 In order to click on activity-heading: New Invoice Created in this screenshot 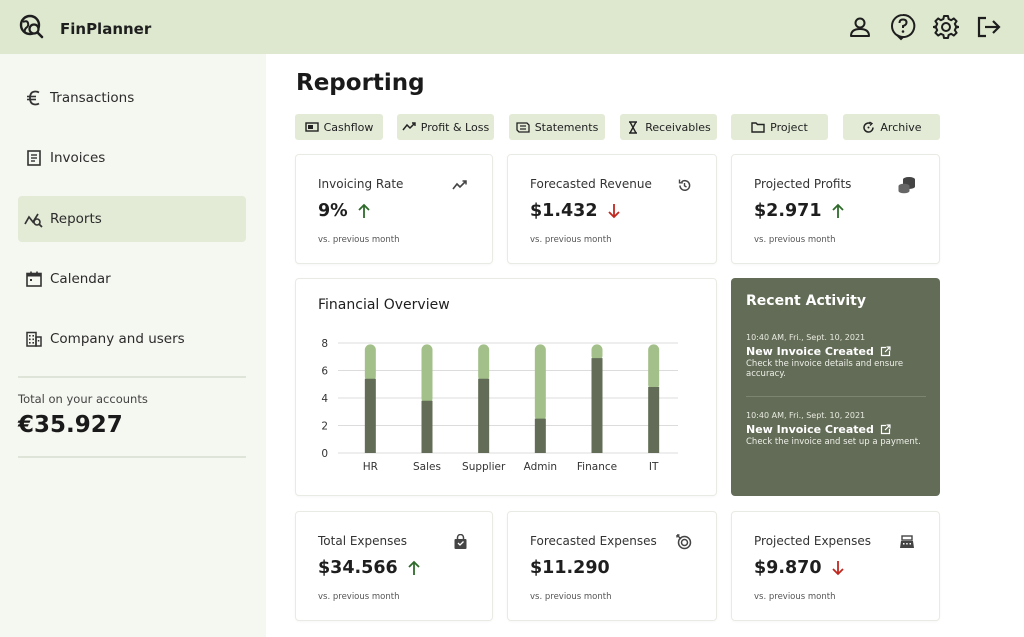, I will do `click(837, 429)`.